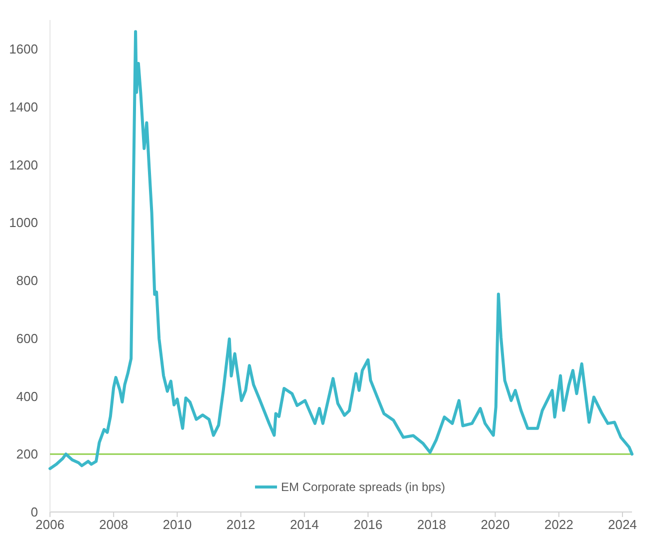  I want to click on y-tick-label: 1200, so click(23, 164).